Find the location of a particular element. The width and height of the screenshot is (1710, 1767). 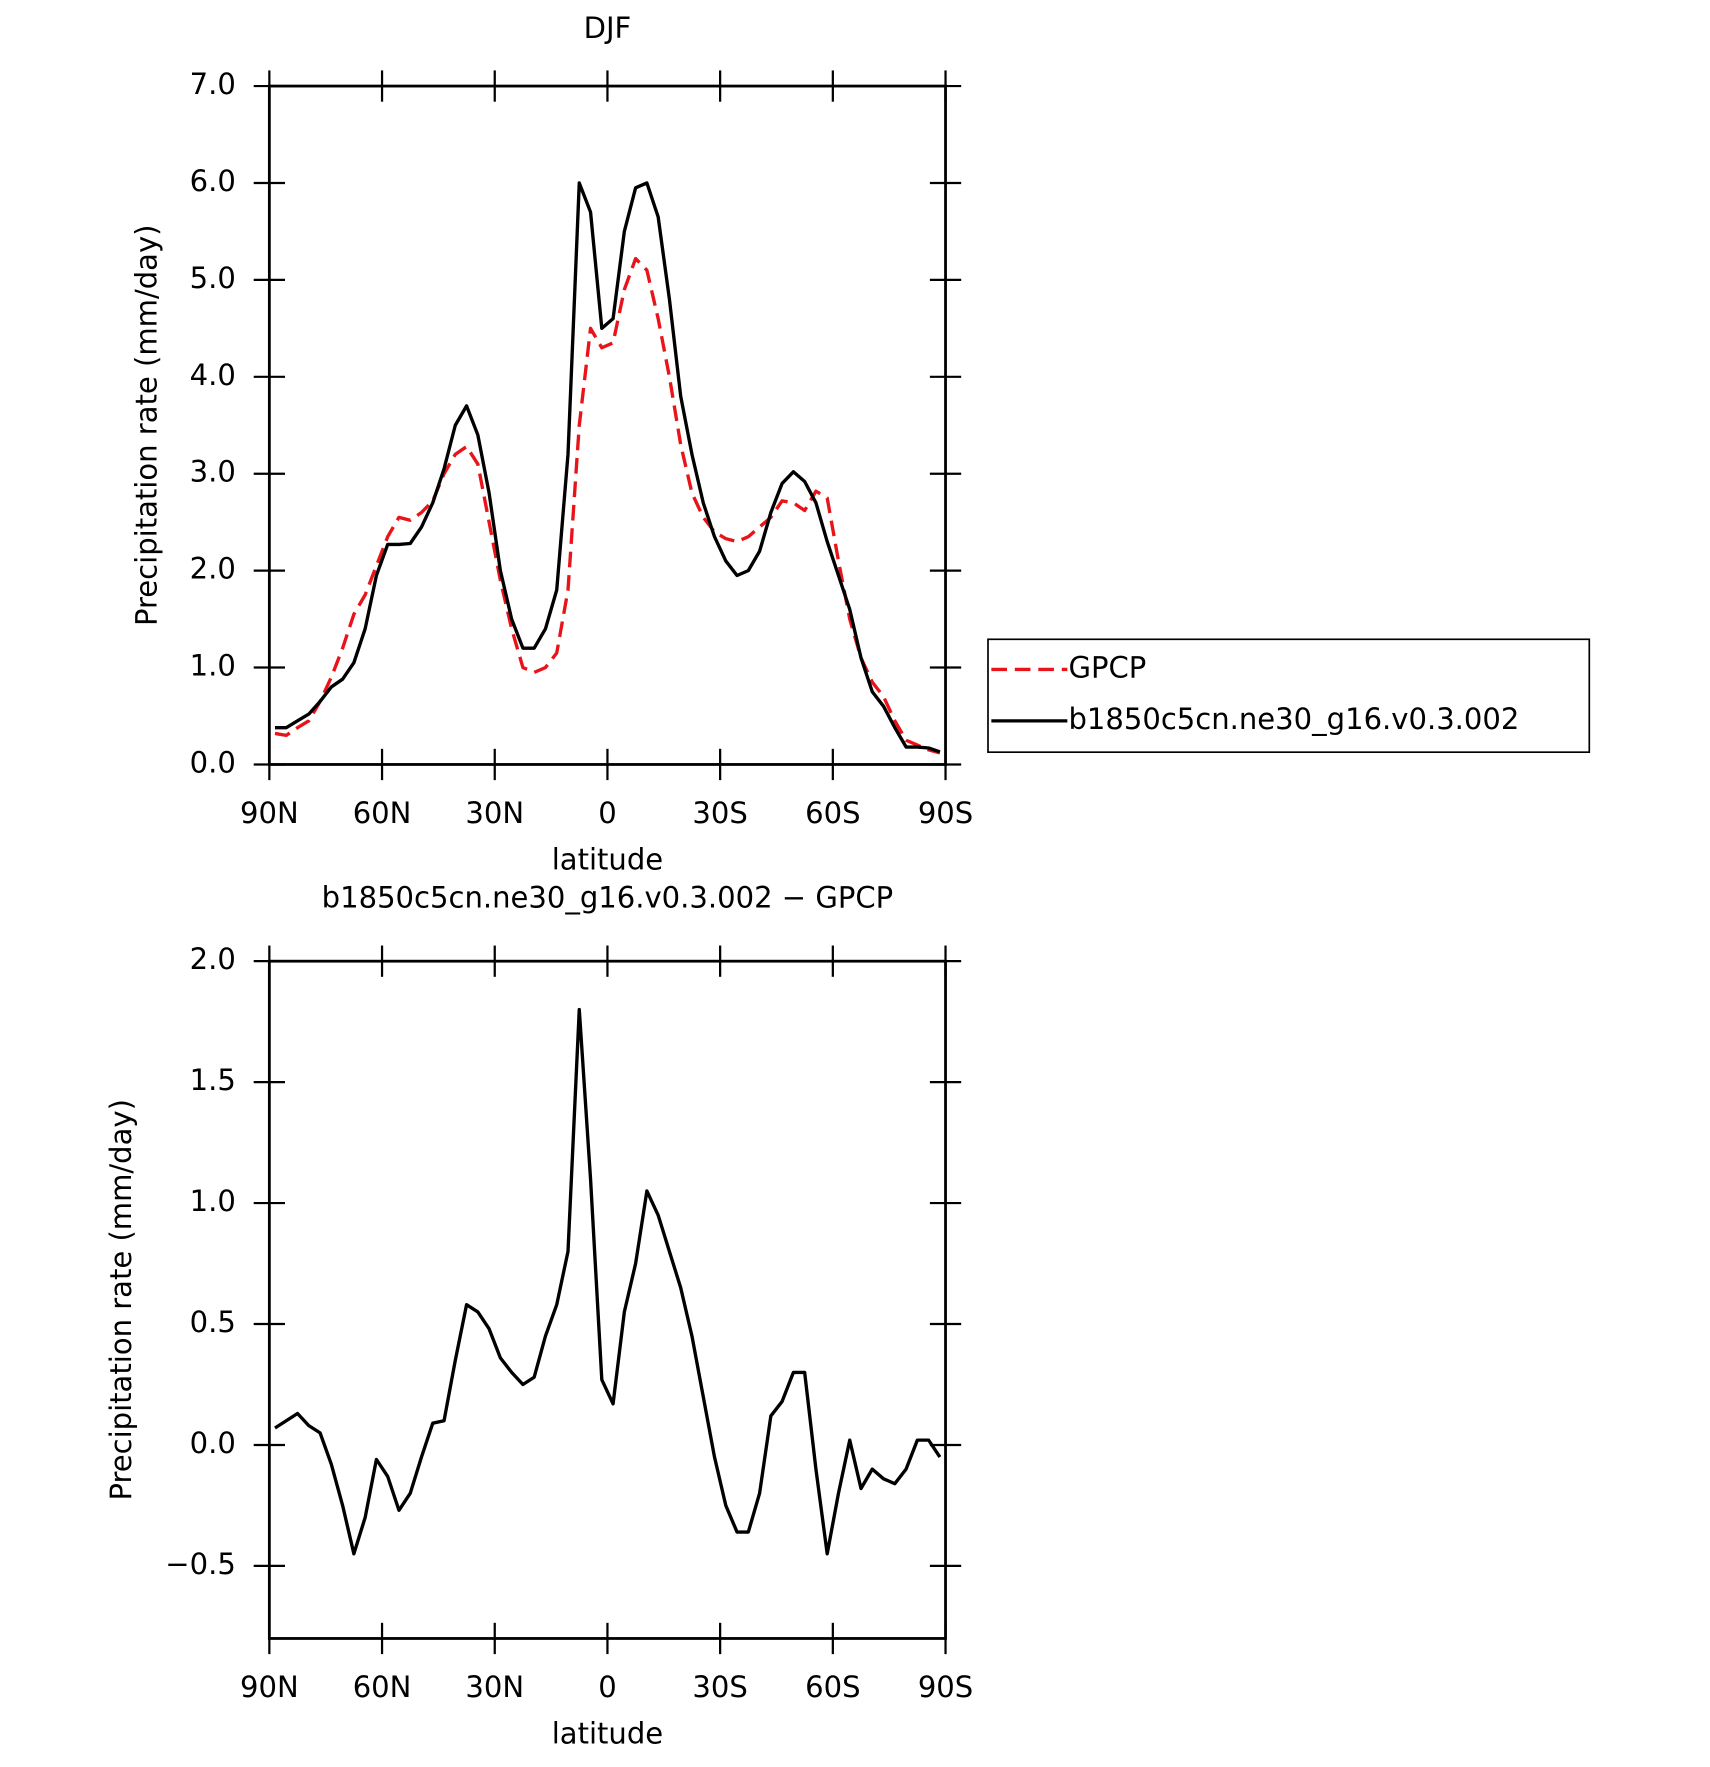

y-tick-label: 3.0 is located at coordinates (213, 472).